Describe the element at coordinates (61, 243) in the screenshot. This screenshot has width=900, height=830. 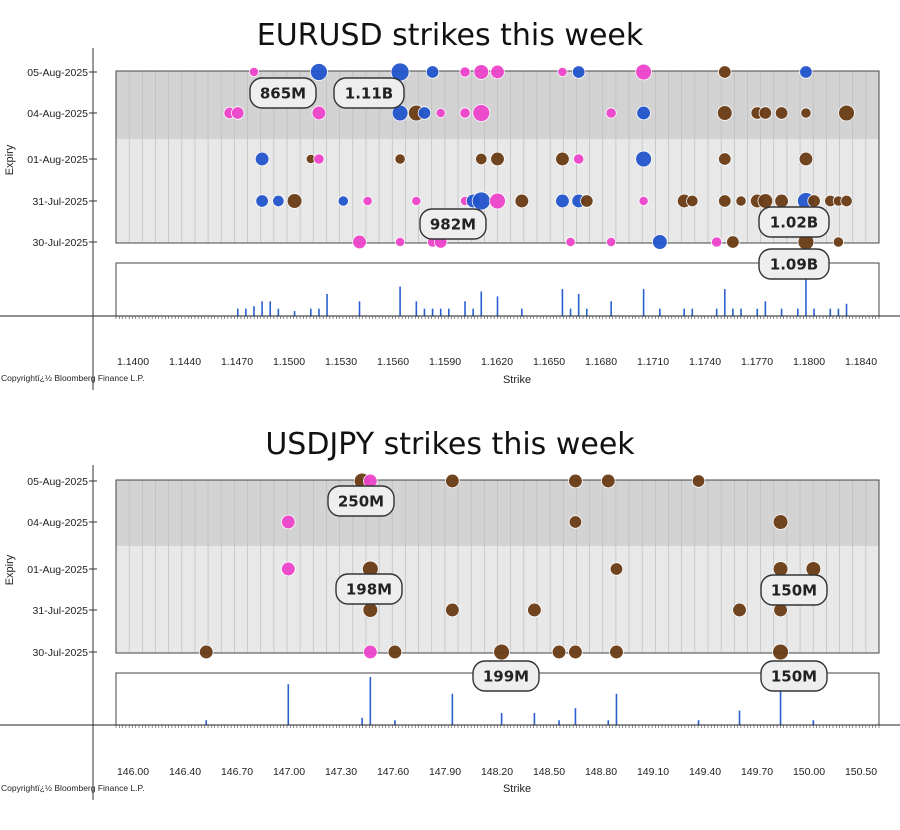
I see `expiry-label: 30-Jul-2025` at that location.